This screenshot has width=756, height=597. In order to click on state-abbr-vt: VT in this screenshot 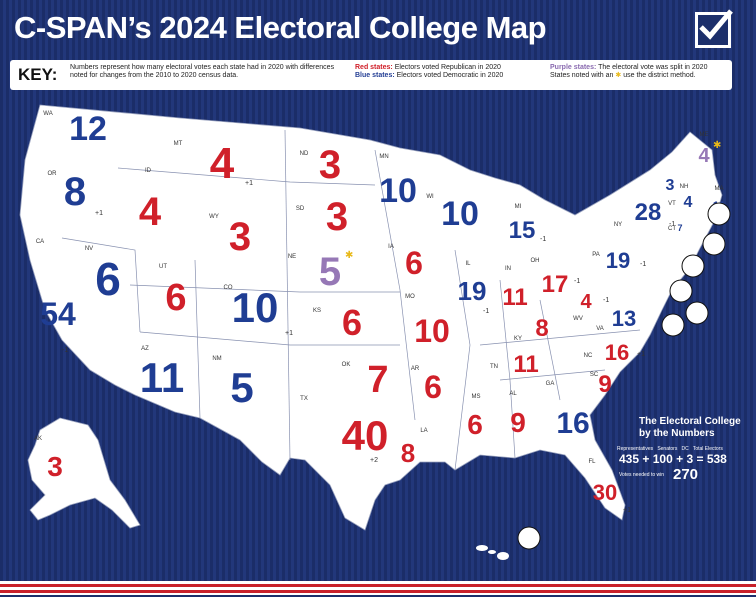, I will do `click(672, 204)`.